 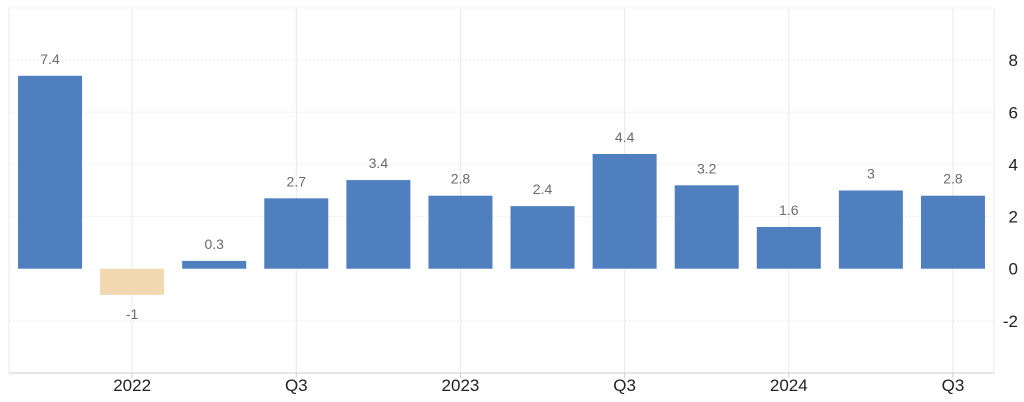 I want to click on x-tick-label: 2023, so click(x=461, y=385).